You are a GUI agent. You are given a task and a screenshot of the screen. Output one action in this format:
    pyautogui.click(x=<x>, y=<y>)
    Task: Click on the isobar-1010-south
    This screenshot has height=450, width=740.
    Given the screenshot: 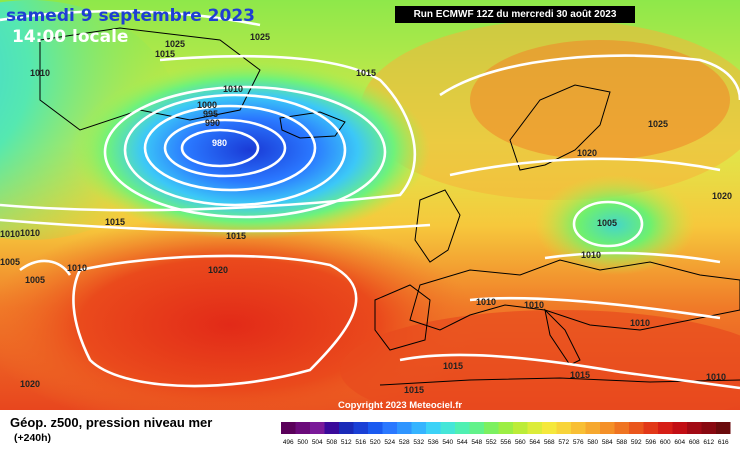 What is the action you would take?
    pyautogui.click(x=595, y=308)
    